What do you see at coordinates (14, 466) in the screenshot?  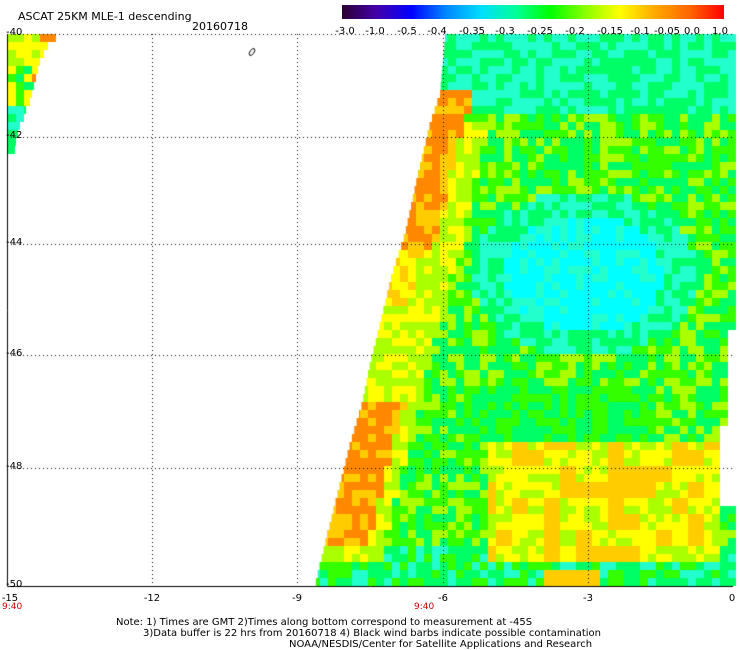 I see `lat-label: -48` at bounding box center [14, 466].